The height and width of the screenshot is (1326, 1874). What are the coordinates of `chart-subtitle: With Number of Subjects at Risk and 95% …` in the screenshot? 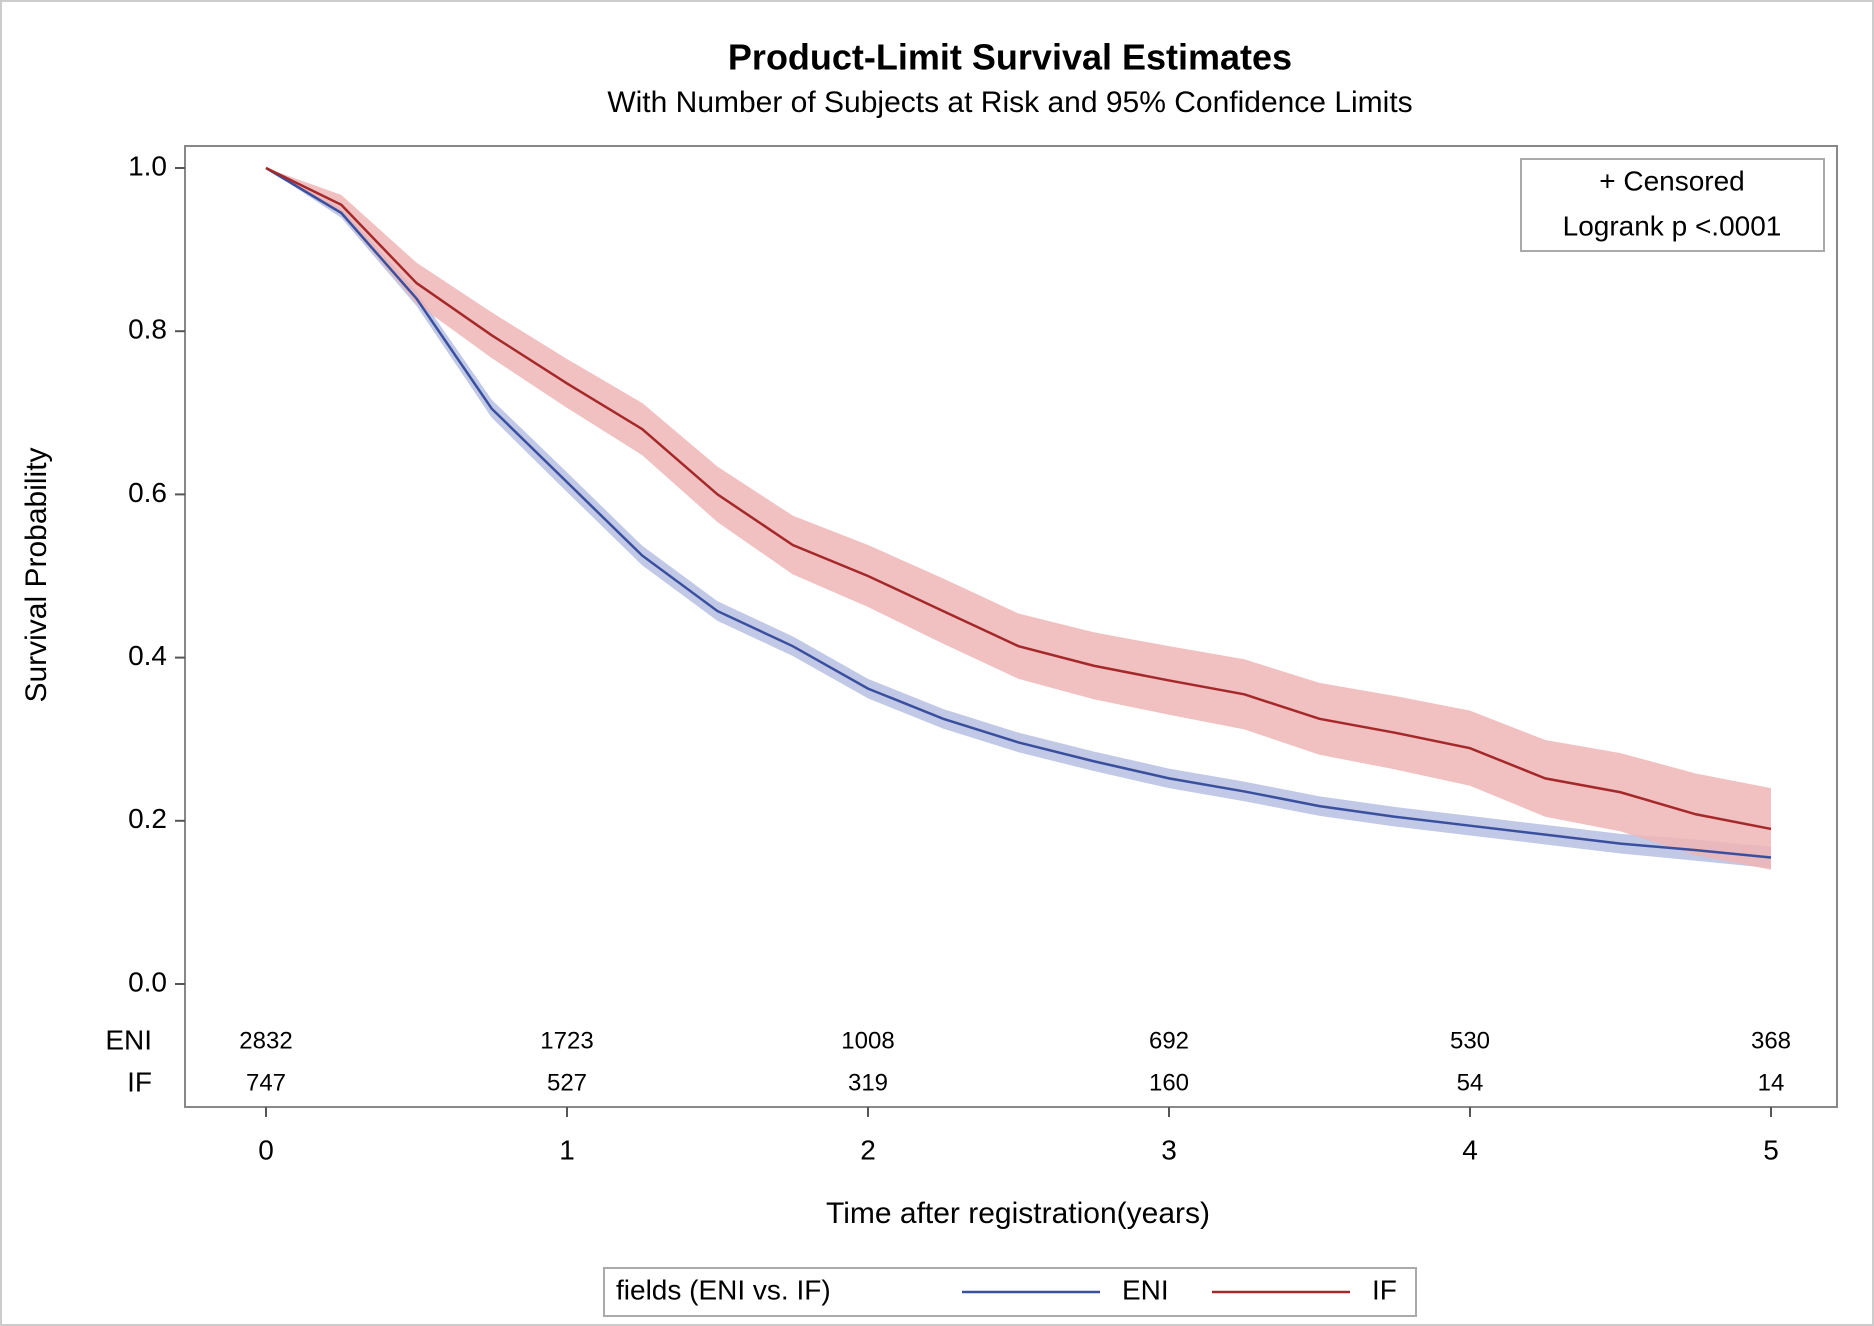 It's located at (1009, 102).